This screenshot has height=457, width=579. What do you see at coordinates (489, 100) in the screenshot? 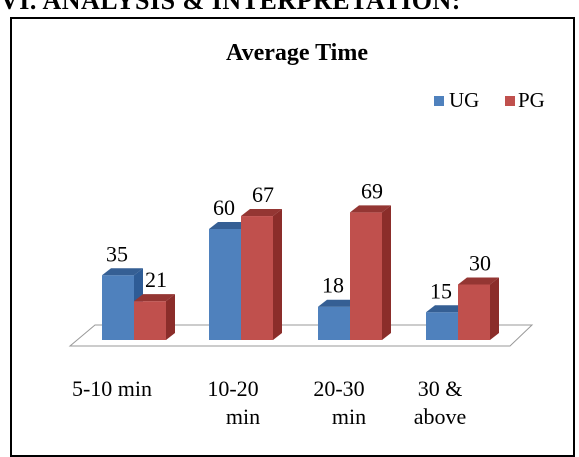
I see `legend: UG PG` at bounding box center [489, 100].